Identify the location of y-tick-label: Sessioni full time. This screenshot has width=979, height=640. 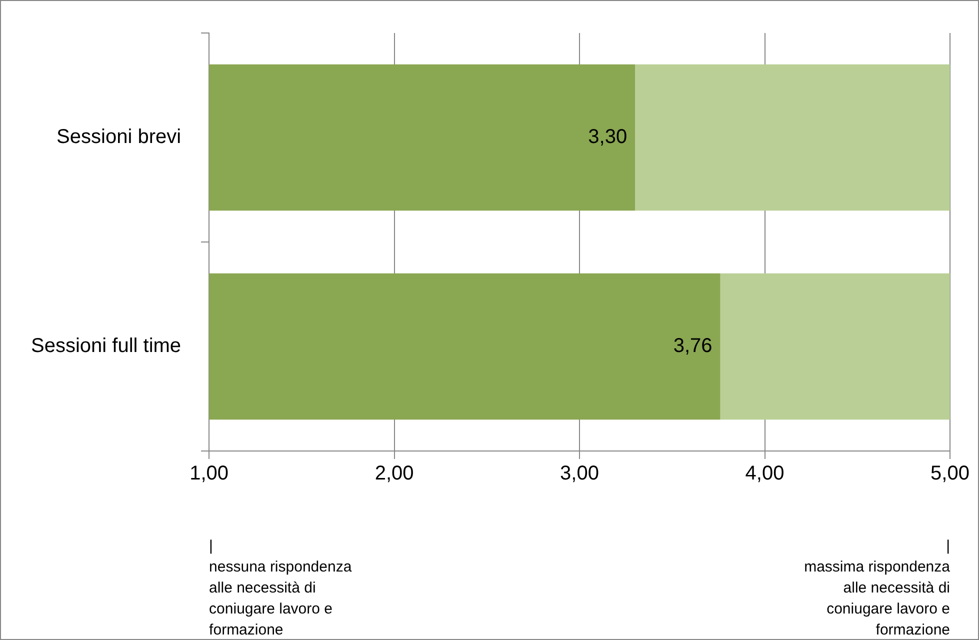
(106, 346).